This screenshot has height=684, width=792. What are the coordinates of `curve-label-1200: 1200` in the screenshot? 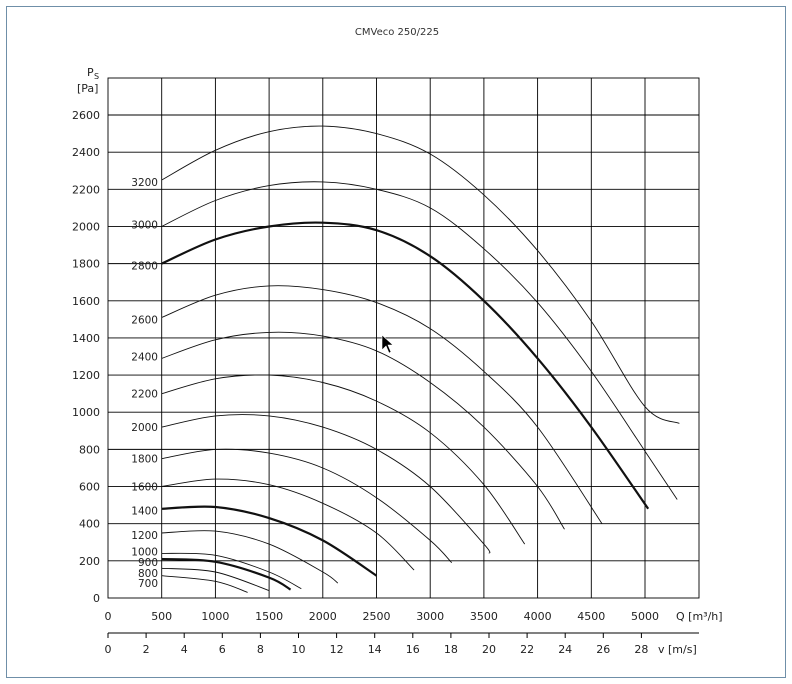 It's located at (144, 536).